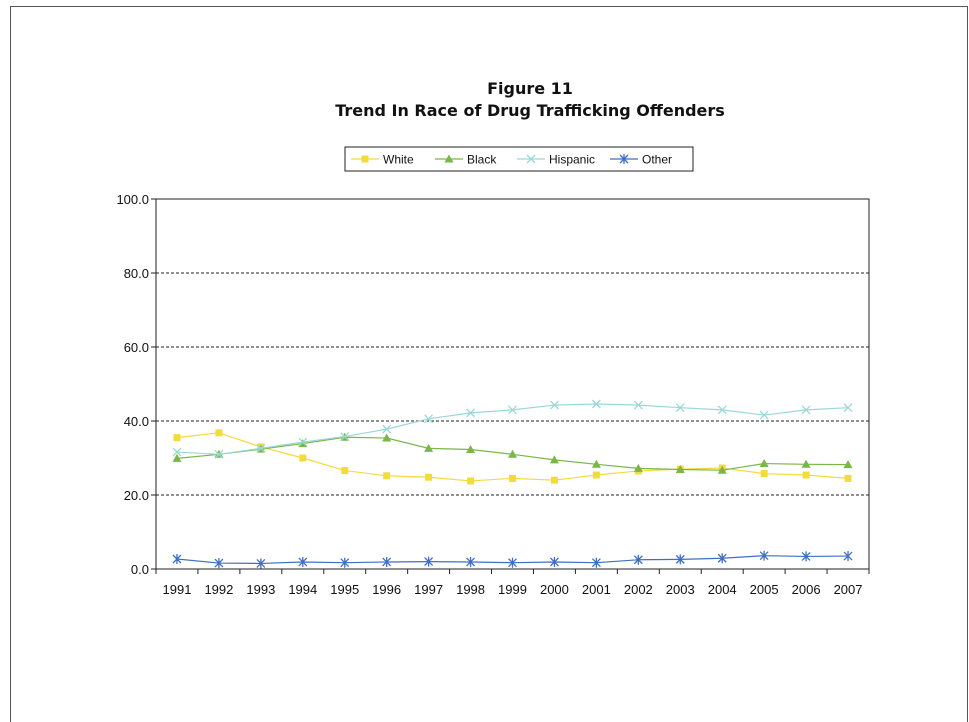  Describe the element at coordinates (132, 199) in the screenshot. I see `y-tick-label: 100.0` at that location.